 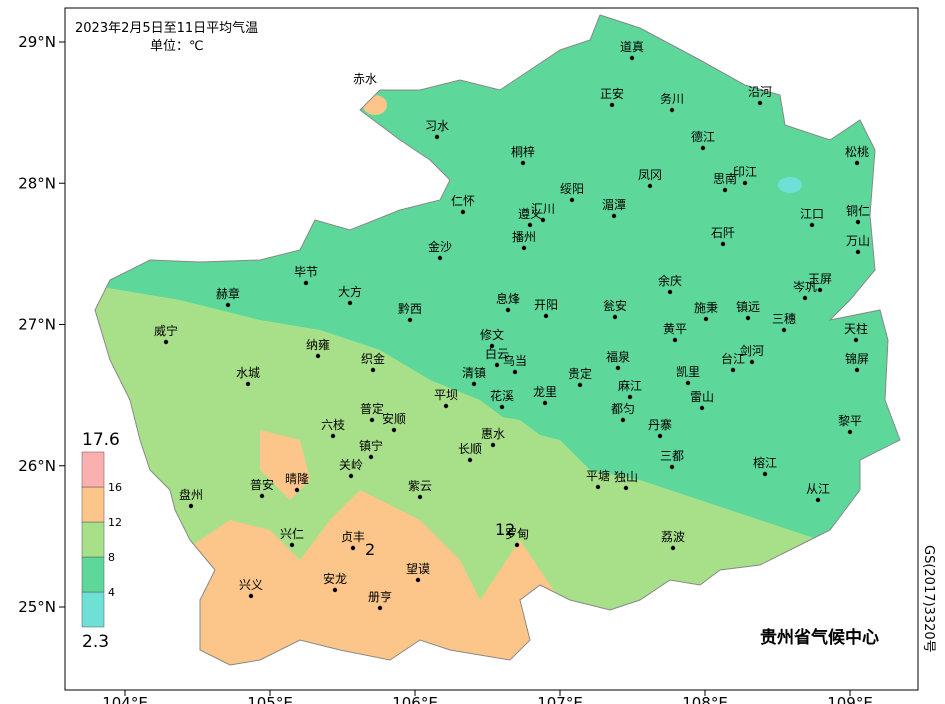 What do you see at coordinates (474, 373) in the screenshot?
I see `city-label: 清镇` at bounding box center [474, 373].